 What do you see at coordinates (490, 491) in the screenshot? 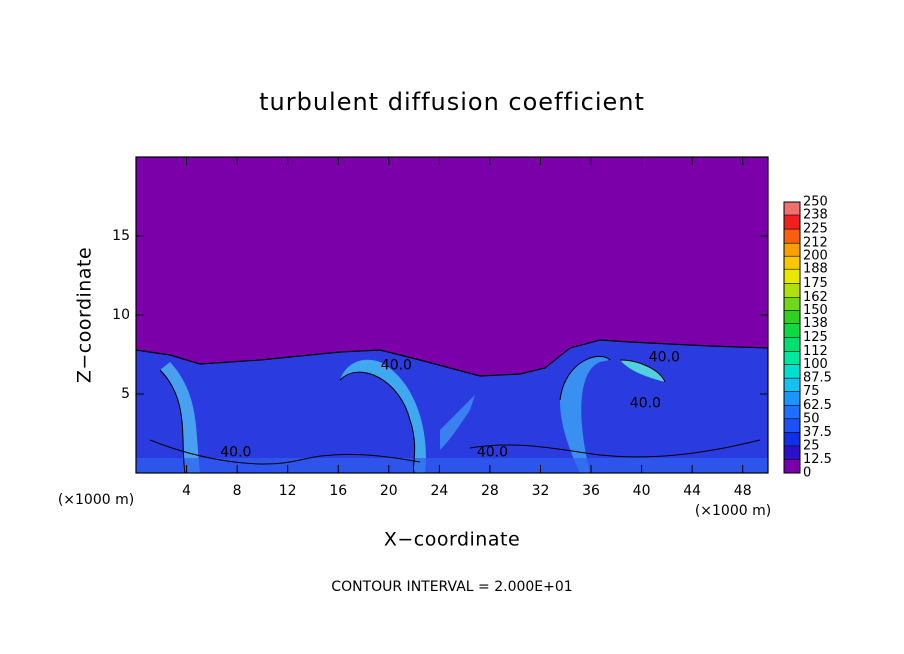
I see `x-tick-label: 28` at bounding box center [490, 491].